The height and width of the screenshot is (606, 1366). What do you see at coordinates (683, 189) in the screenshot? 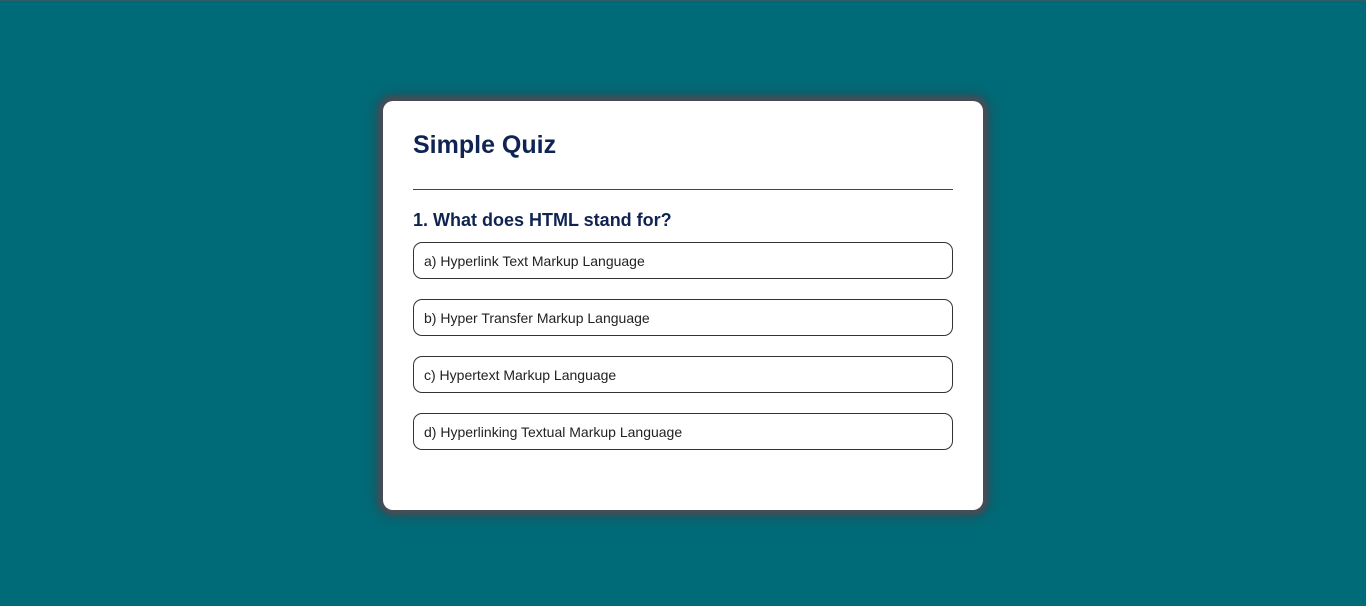
I see `title-divider` at bounding box center [683, 189].